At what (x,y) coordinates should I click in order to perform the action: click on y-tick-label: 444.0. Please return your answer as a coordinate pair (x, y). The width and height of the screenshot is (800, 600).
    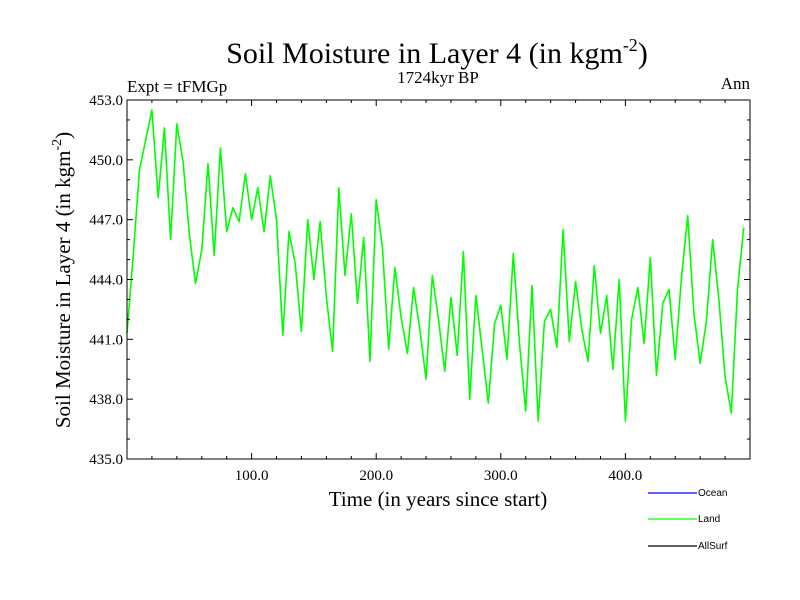
    Looking at the image, I should click on (106, 281).